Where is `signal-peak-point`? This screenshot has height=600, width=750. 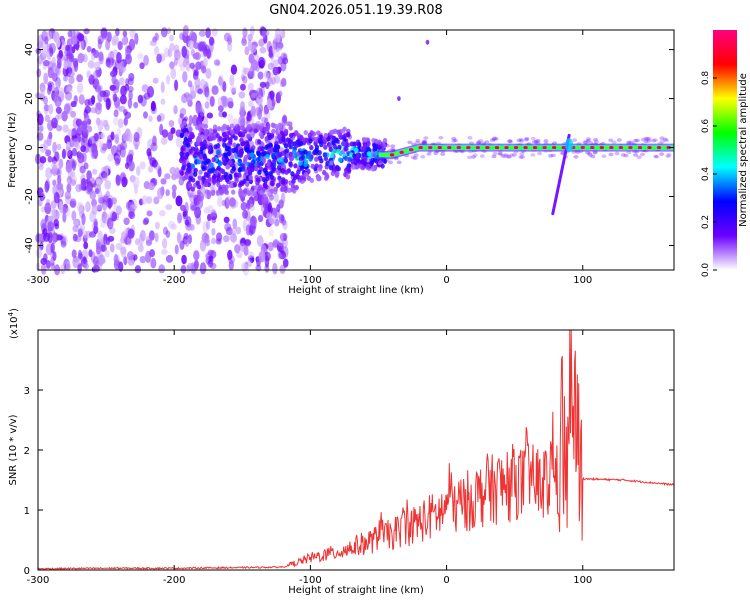 signal-peak-point is located at coordinates (439, 147).